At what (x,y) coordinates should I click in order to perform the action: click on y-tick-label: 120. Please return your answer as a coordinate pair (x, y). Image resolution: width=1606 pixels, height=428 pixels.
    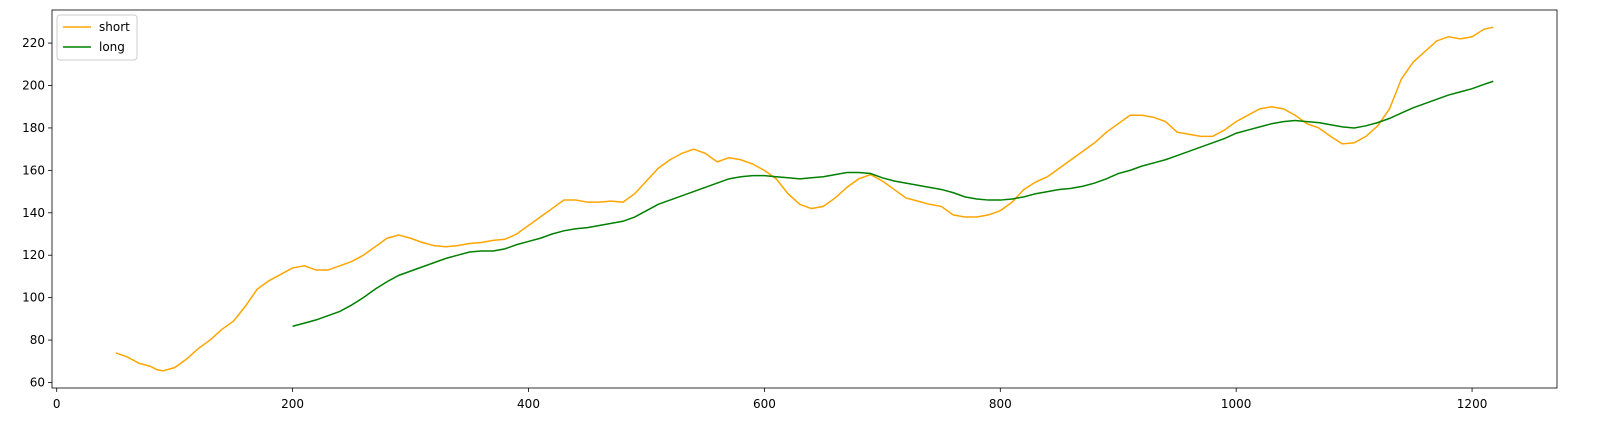
    Looking at the image, I should click on (33, 255).